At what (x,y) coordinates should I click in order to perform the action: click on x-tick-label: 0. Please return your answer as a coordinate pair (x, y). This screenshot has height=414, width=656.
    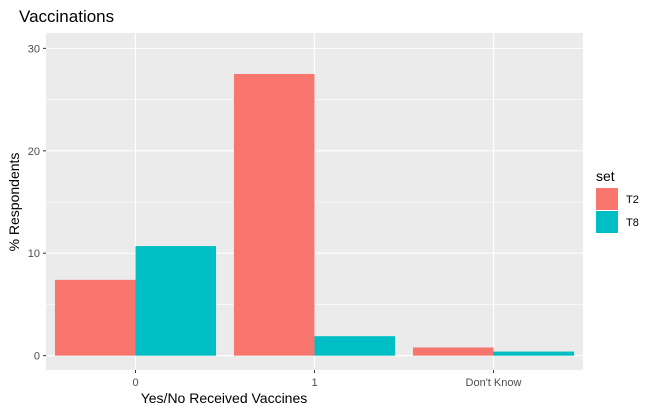
    Looking at the image, I should click on (135, 383).